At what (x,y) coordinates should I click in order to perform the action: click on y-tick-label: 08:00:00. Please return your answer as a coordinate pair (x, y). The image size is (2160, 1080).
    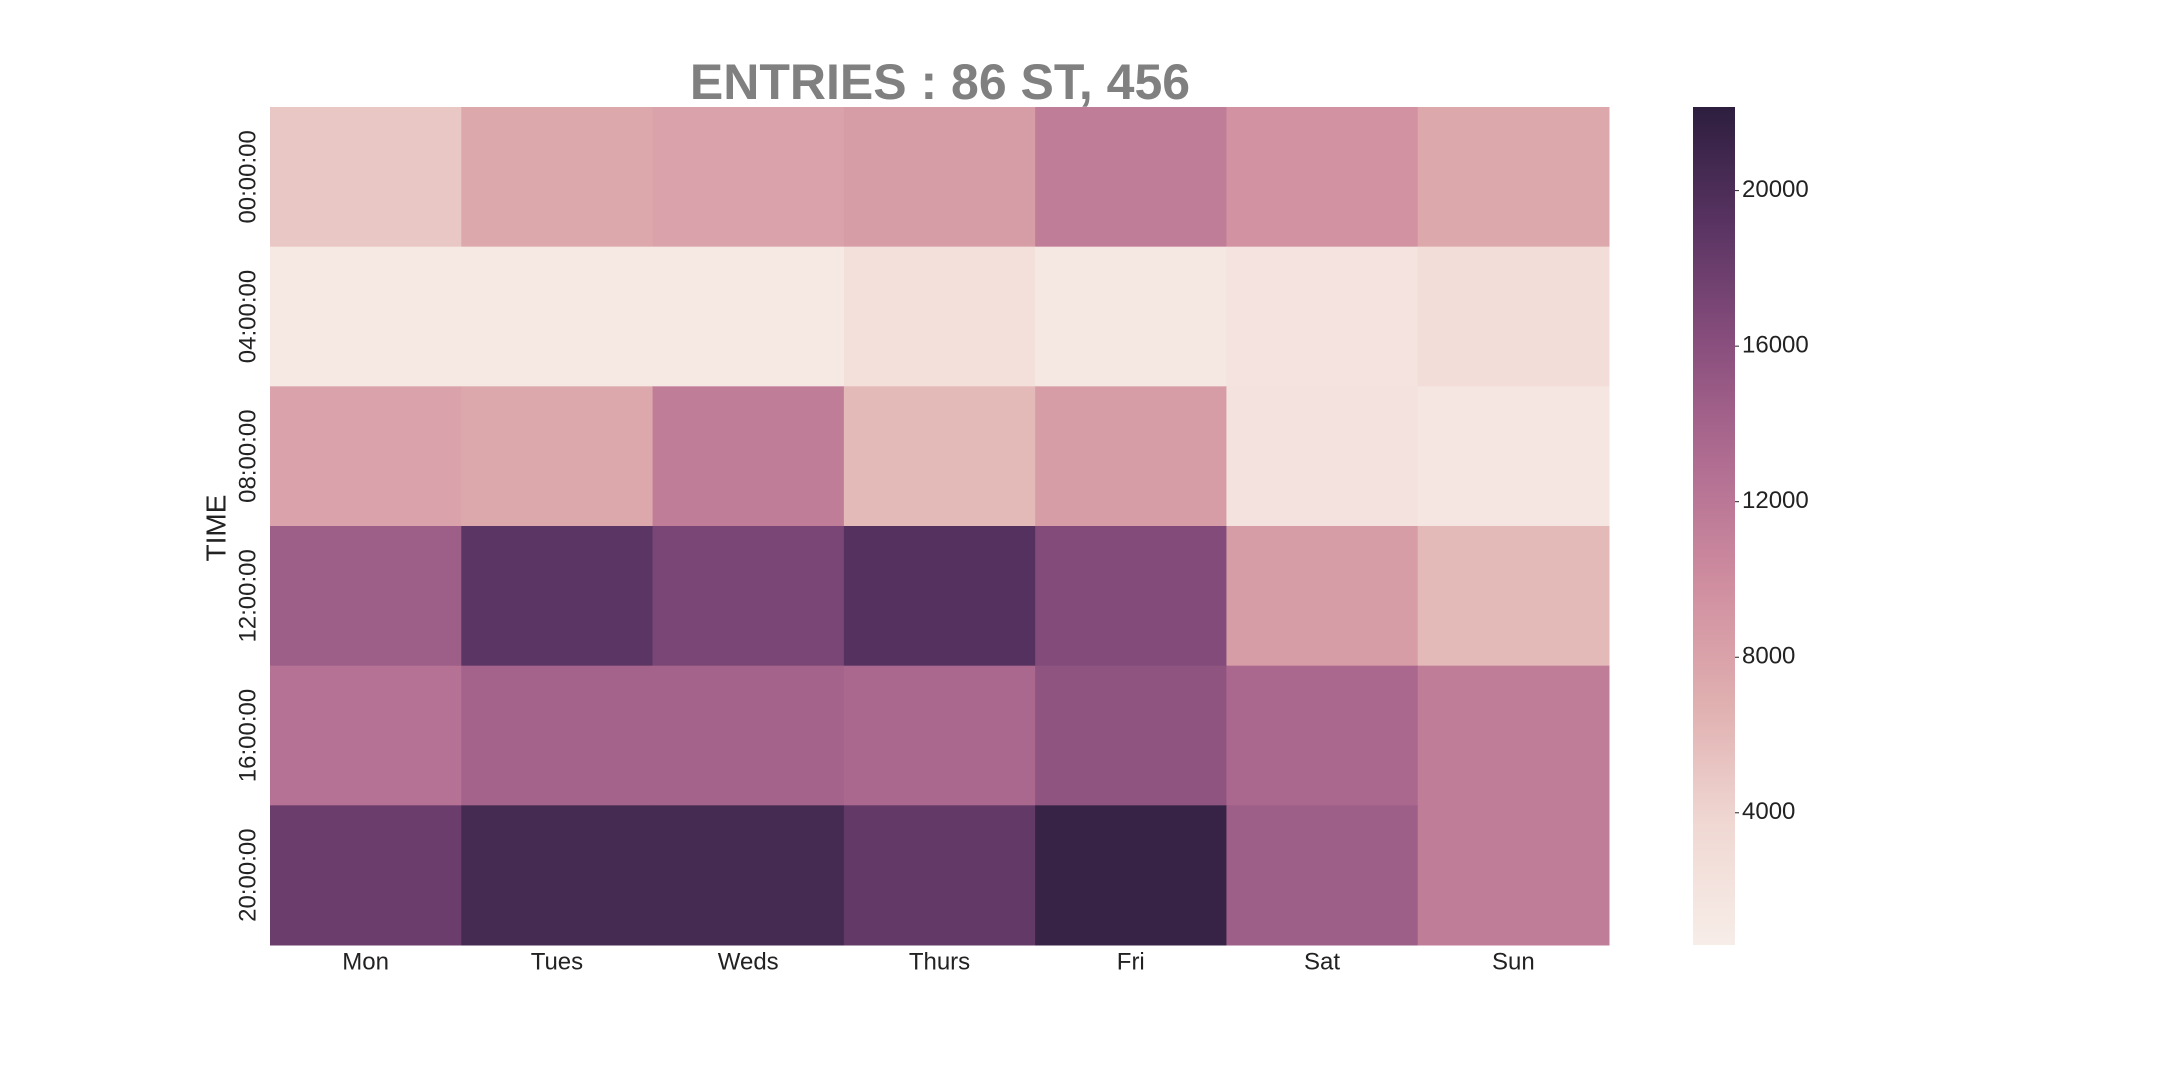
    Looking at the image, I should click on (247, 455).